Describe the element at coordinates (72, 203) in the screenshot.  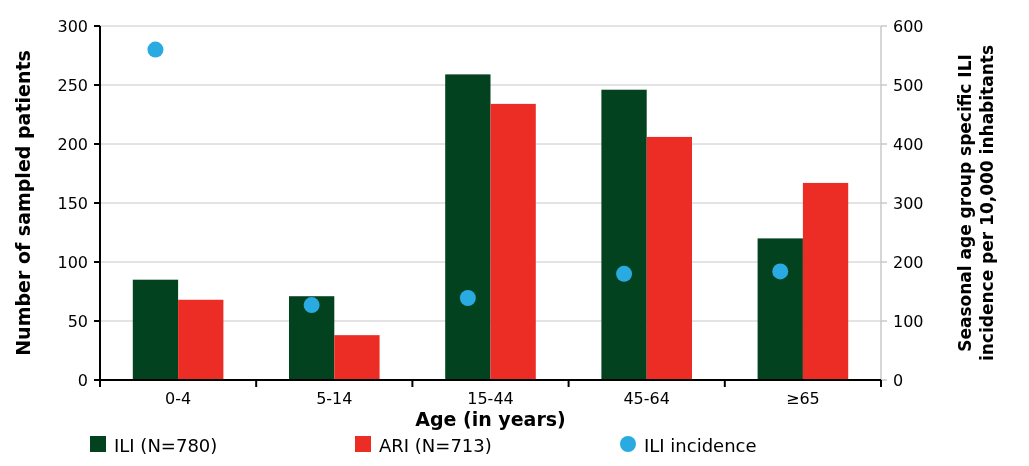
I see `y-tick-label: 150` at that location.